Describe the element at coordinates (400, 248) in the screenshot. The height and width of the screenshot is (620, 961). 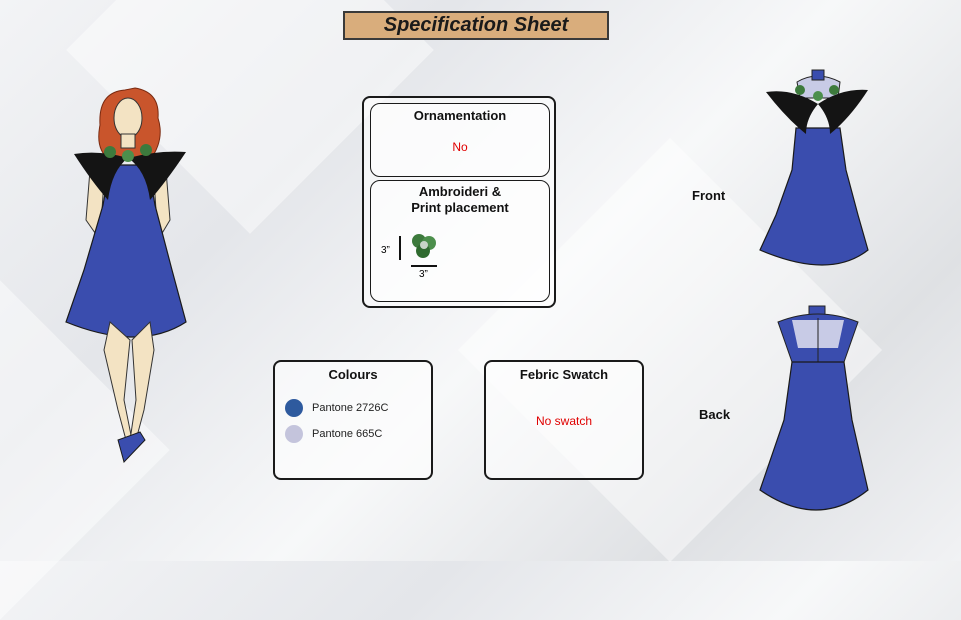
I see `height-dimension-line` at that location.